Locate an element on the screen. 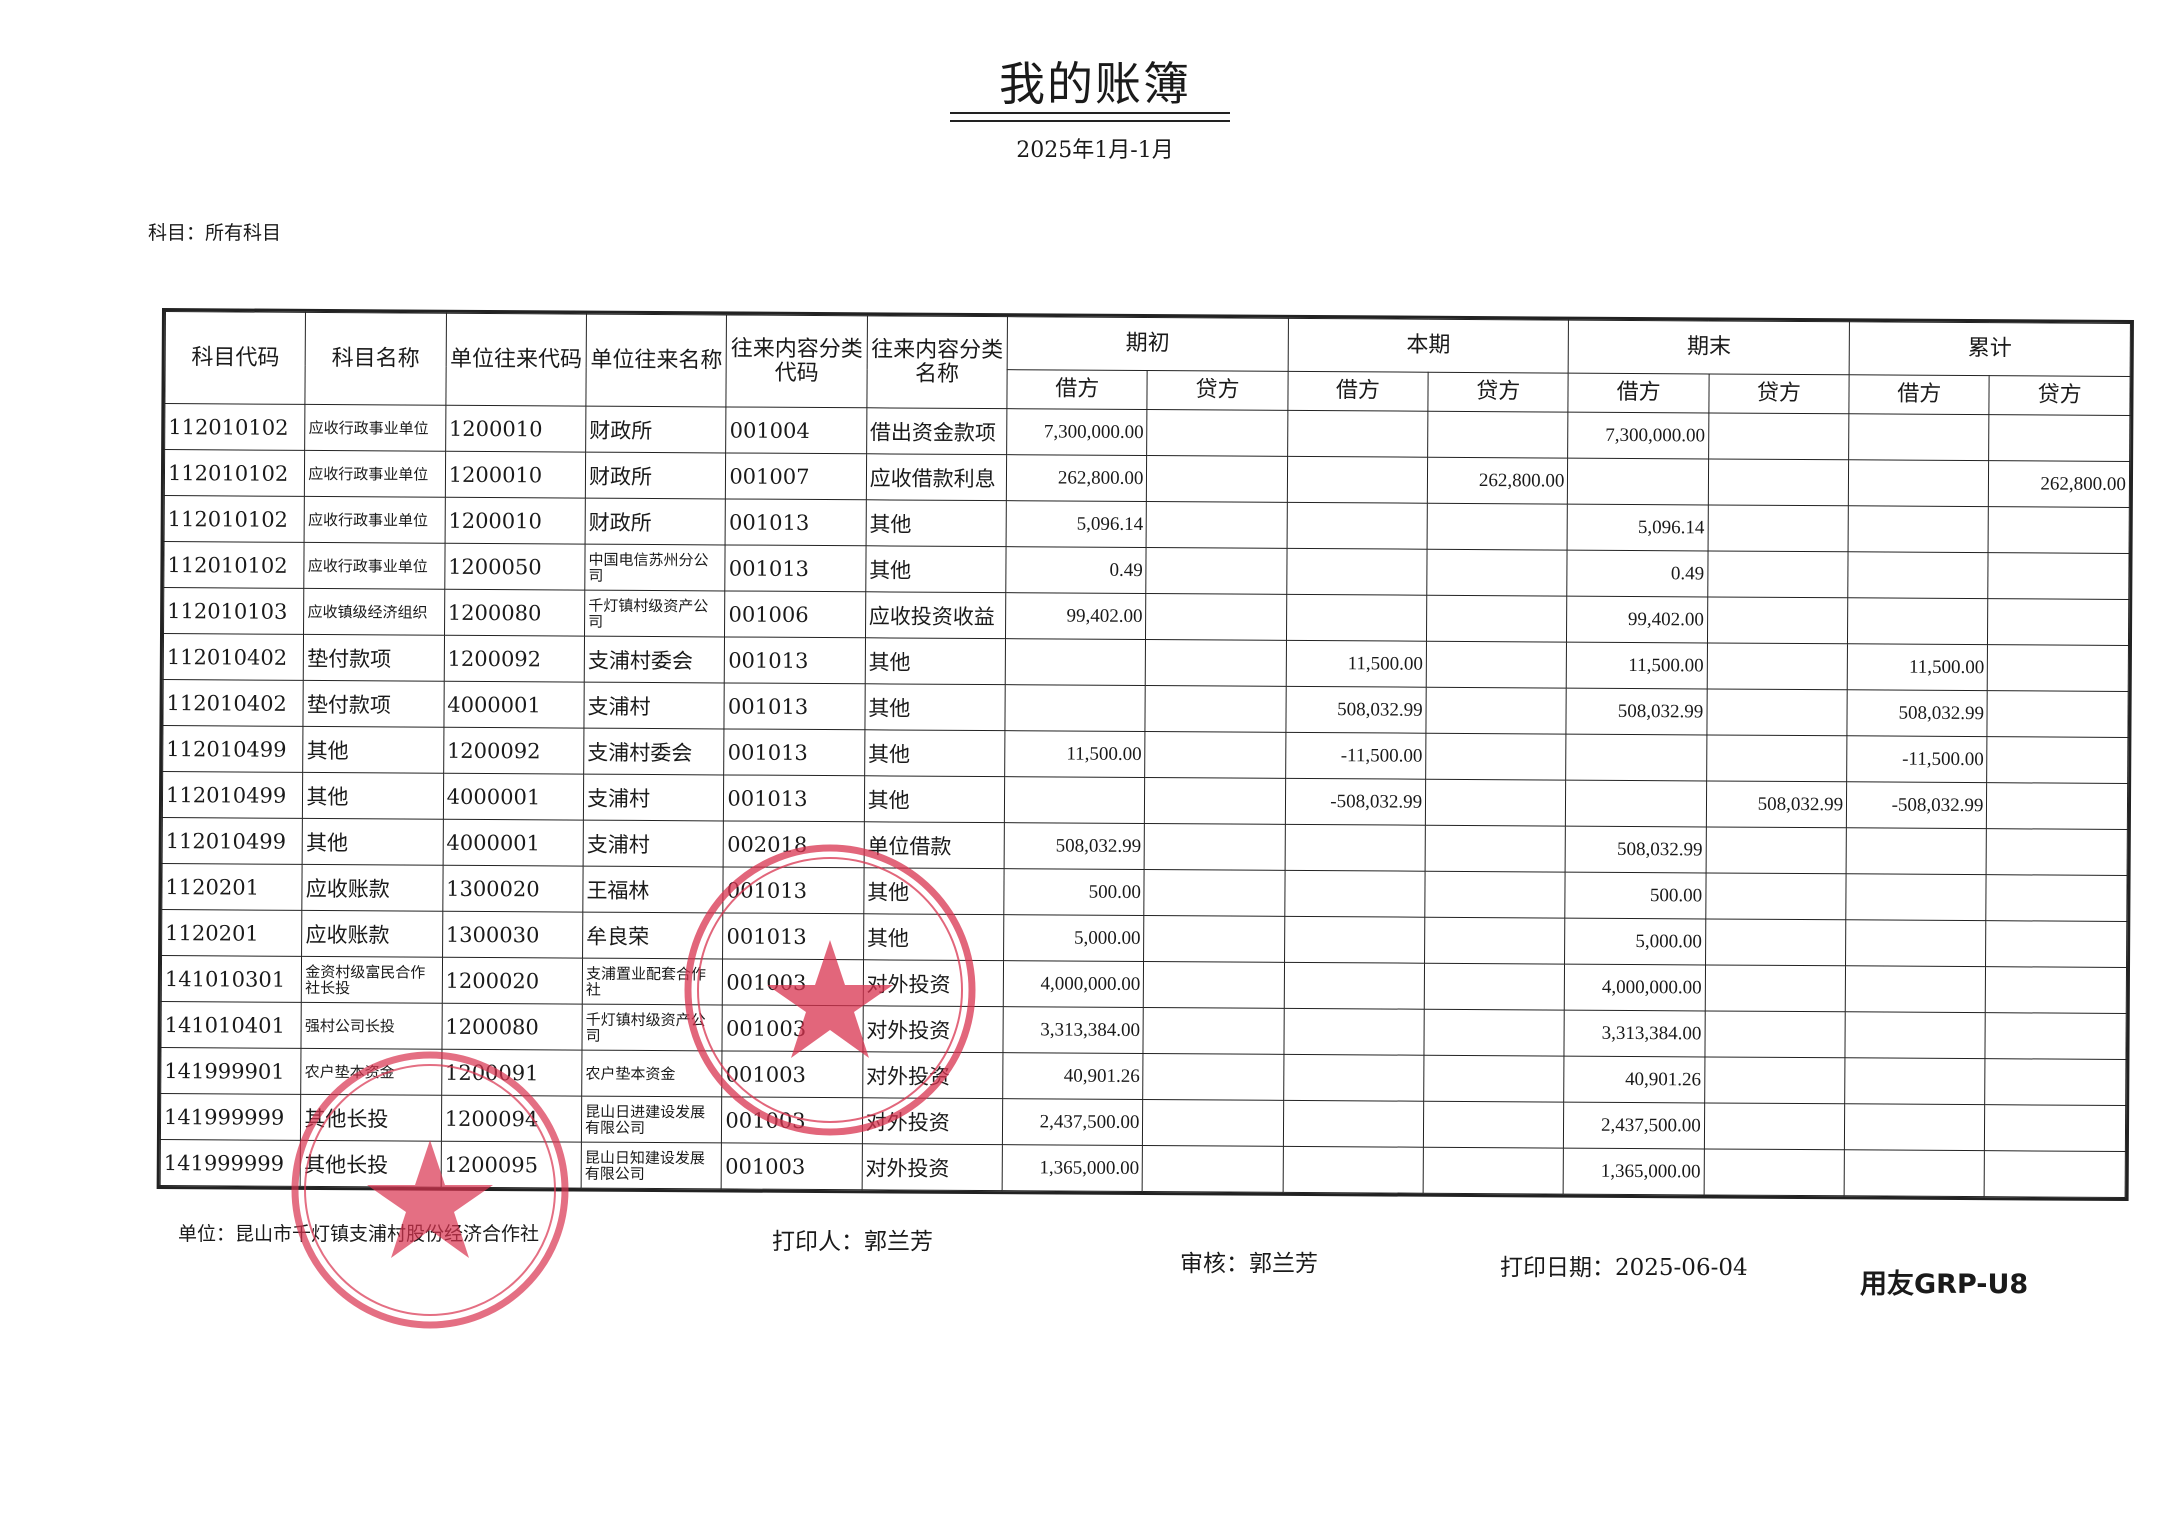 This screenshot has height=1527, width=2160. cell-closing-debit: 500.00 is located at coordinates (1635, 895).